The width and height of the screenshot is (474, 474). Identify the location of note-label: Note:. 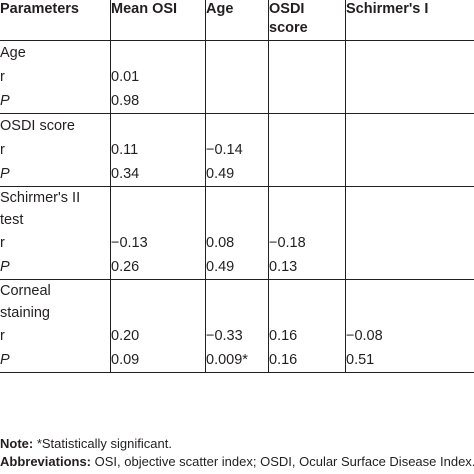
(17, 443).